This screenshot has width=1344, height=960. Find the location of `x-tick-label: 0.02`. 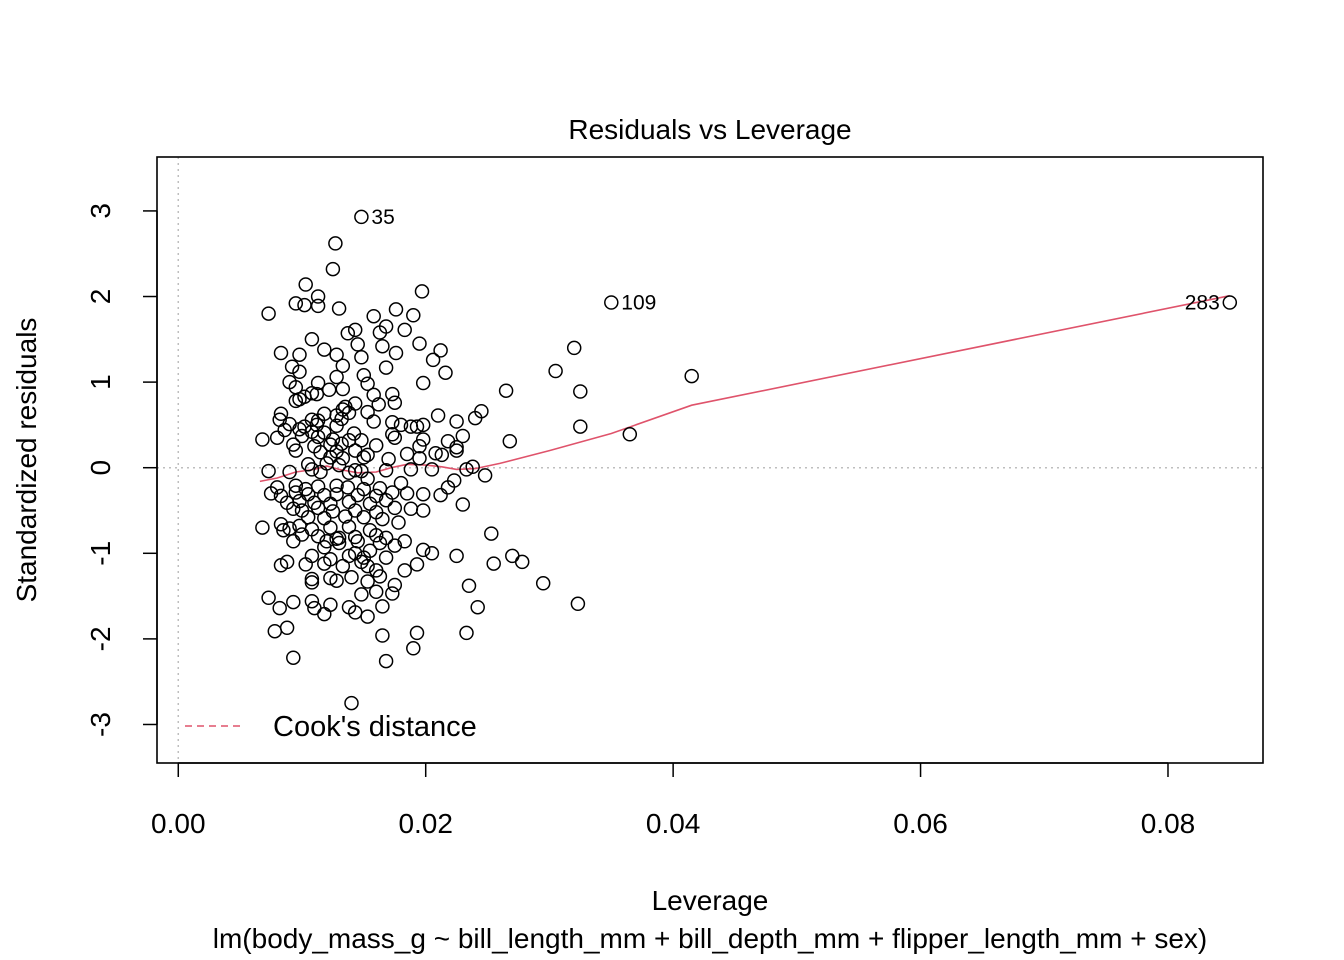

x-tick-label: 0.02 is located at coordinates (425, 823).